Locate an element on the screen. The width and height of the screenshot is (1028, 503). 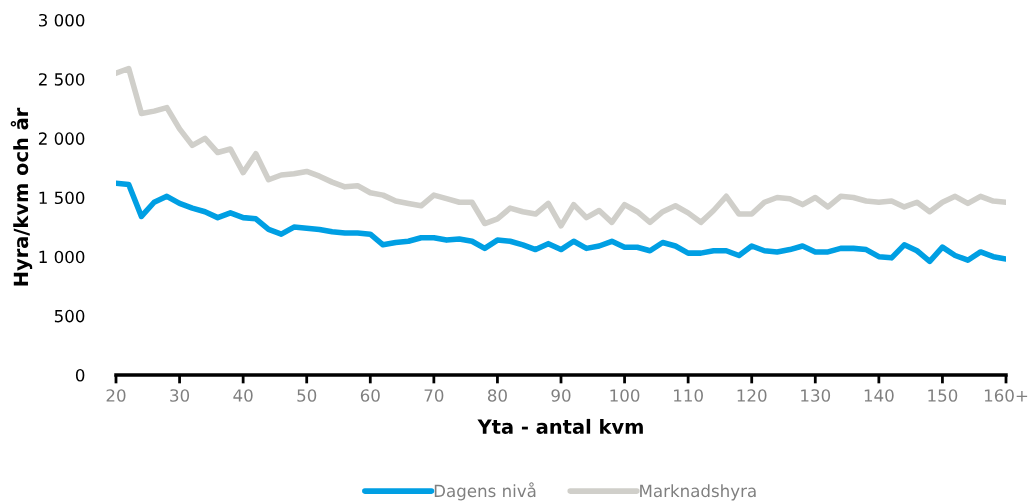
y-tick-label: 1 500 is located at coordinates (62, 198).